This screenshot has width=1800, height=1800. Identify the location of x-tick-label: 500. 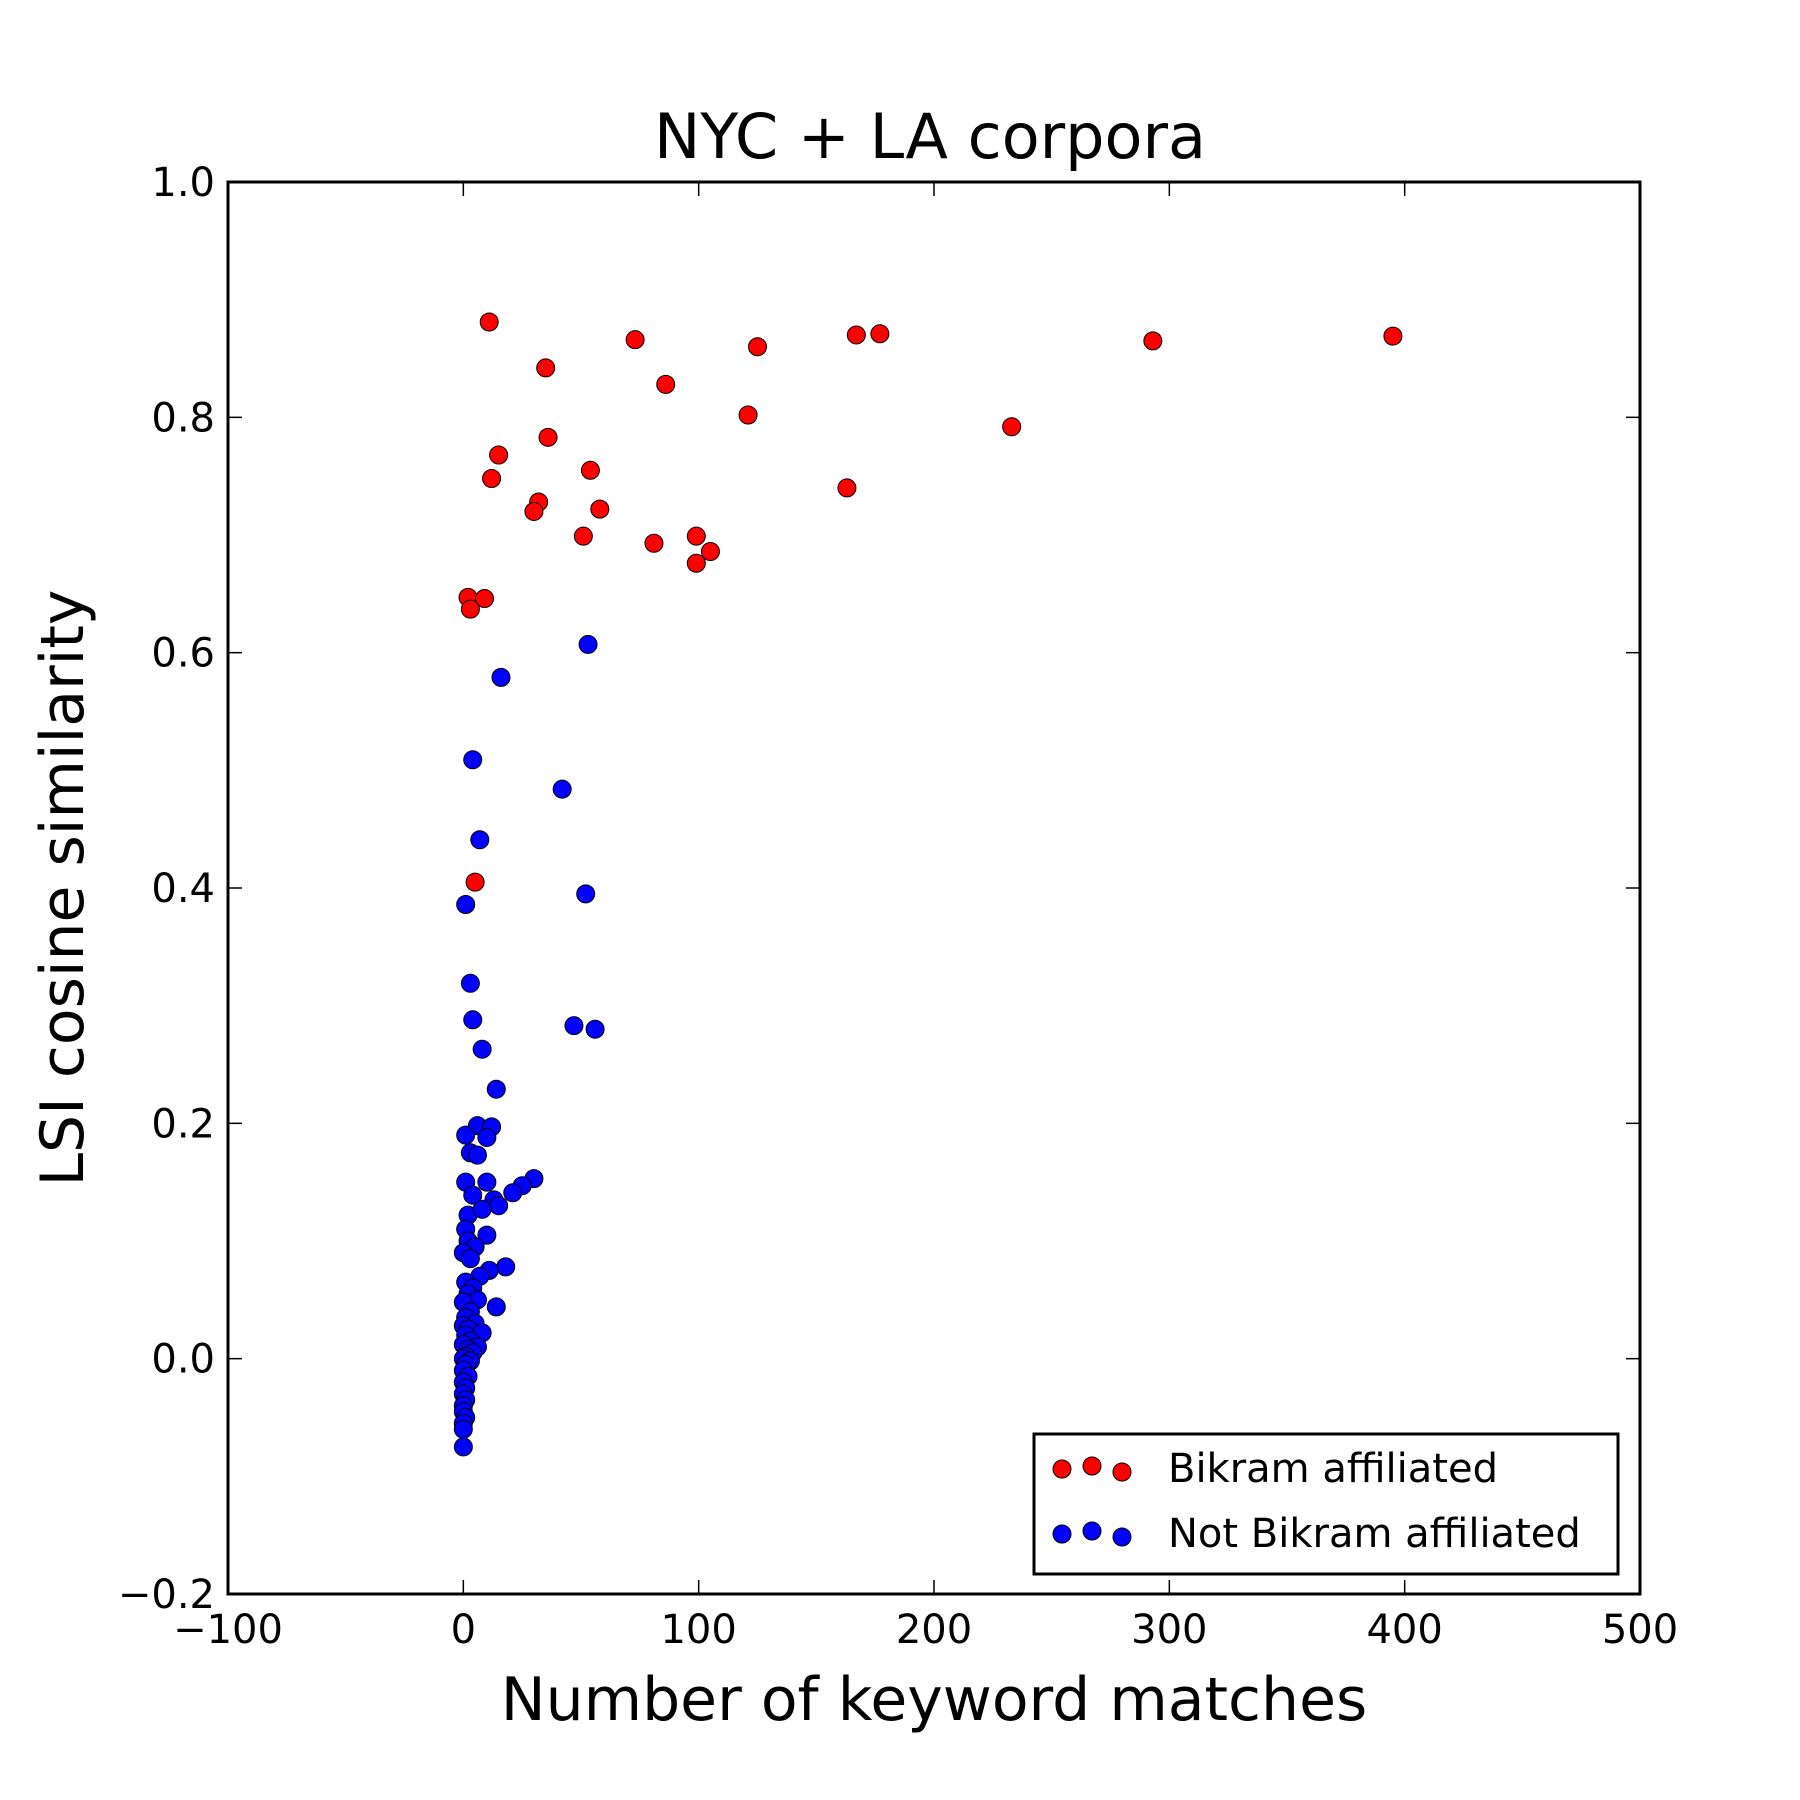
(1640, 1630).